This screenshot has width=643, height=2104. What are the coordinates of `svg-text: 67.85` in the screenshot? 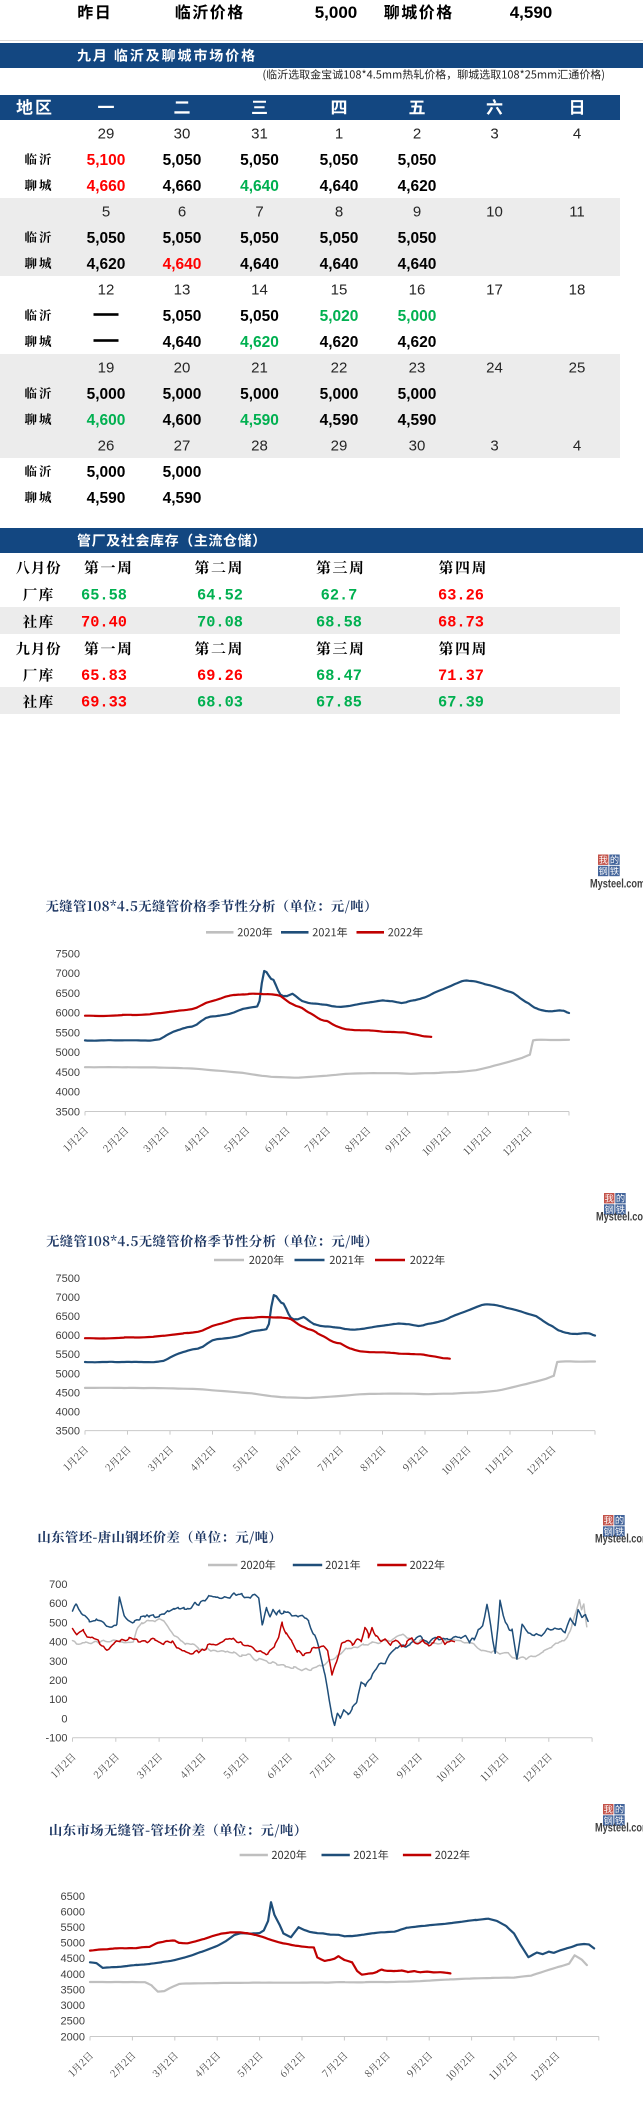 It's located at (339, 703).